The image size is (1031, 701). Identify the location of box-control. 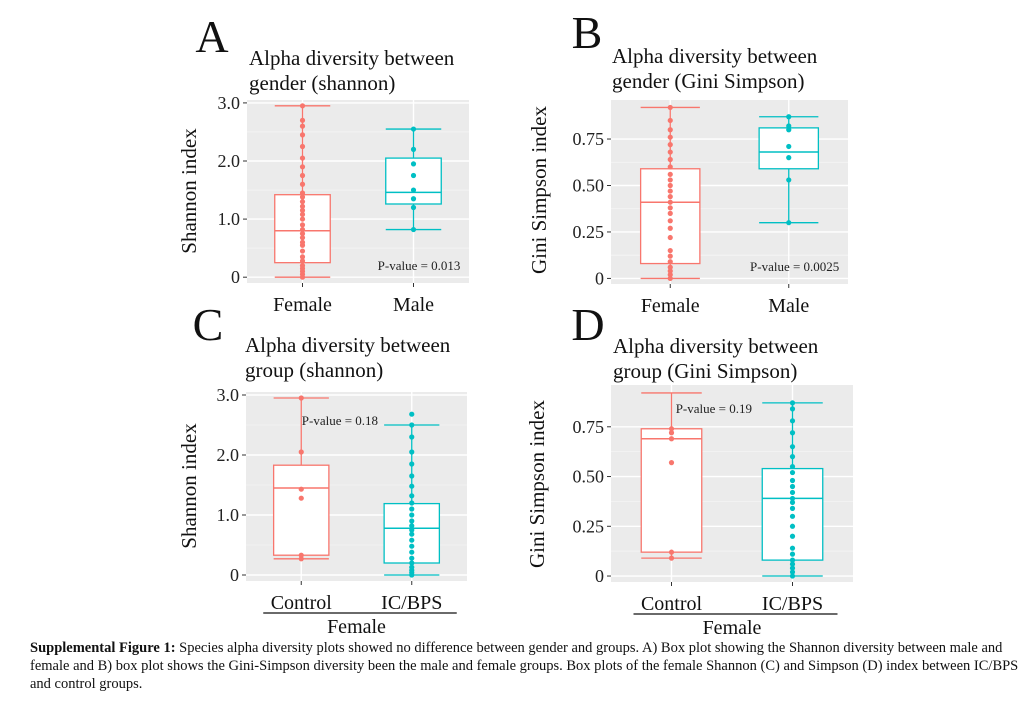
(301, 478).